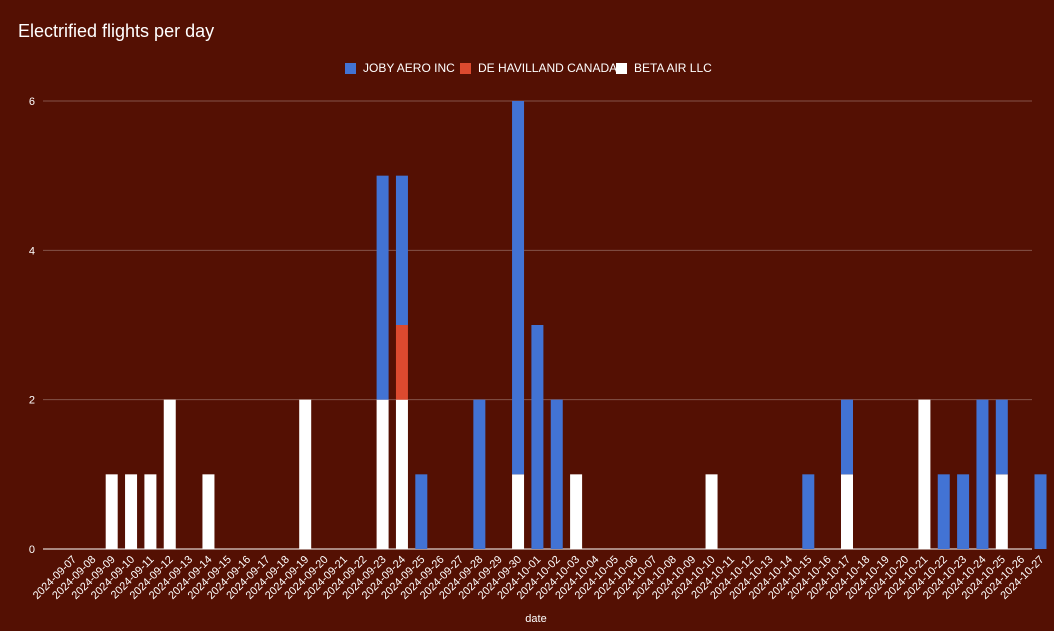 The width and height of the screenshot is (1054, 631). I want to click on y-tick-label: 4, so click(32, 251).